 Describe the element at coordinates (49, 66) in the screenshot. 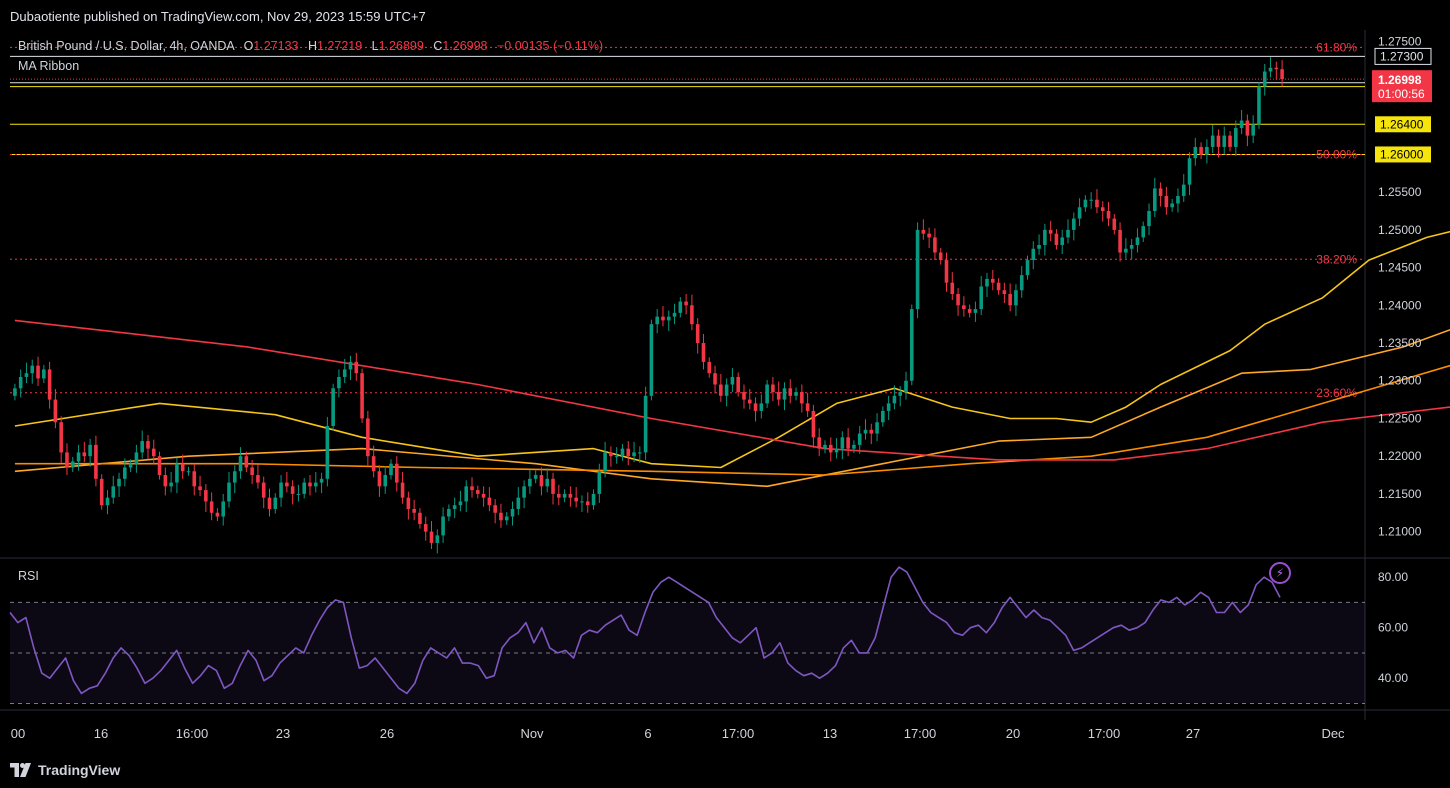

I see `ma-ribbon-legend: MA Ribbon` at that location.